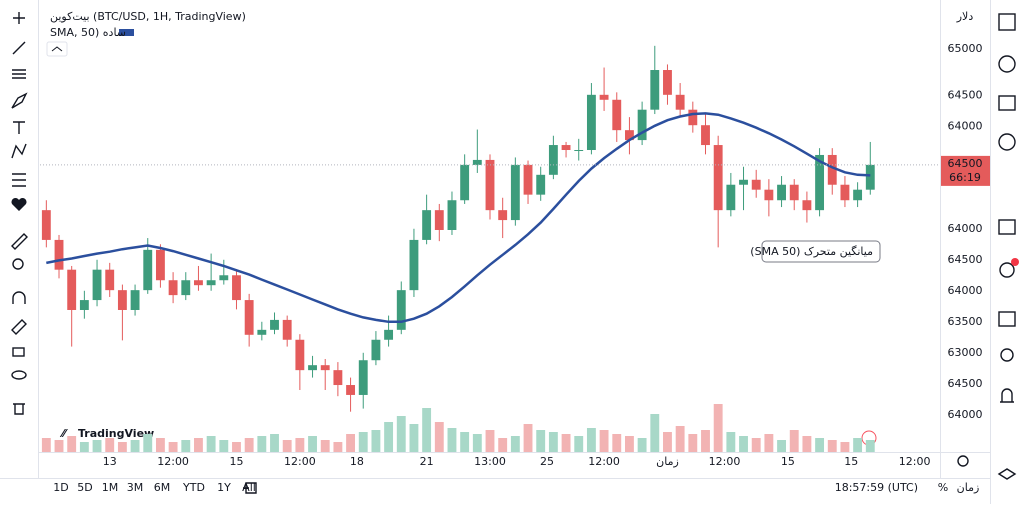 This screenshot has height=508, width=1025. I want to click on visibility, so click(19, 375).